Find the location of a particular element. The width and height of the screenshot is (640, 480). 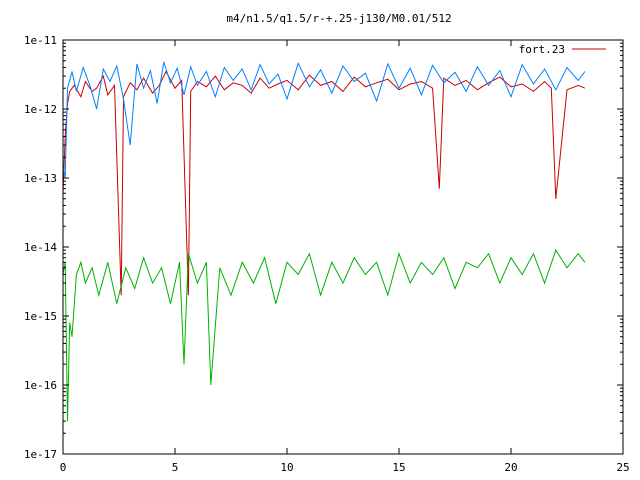

y-tick-label: 1e-13 is located at coordinates (40, 178).